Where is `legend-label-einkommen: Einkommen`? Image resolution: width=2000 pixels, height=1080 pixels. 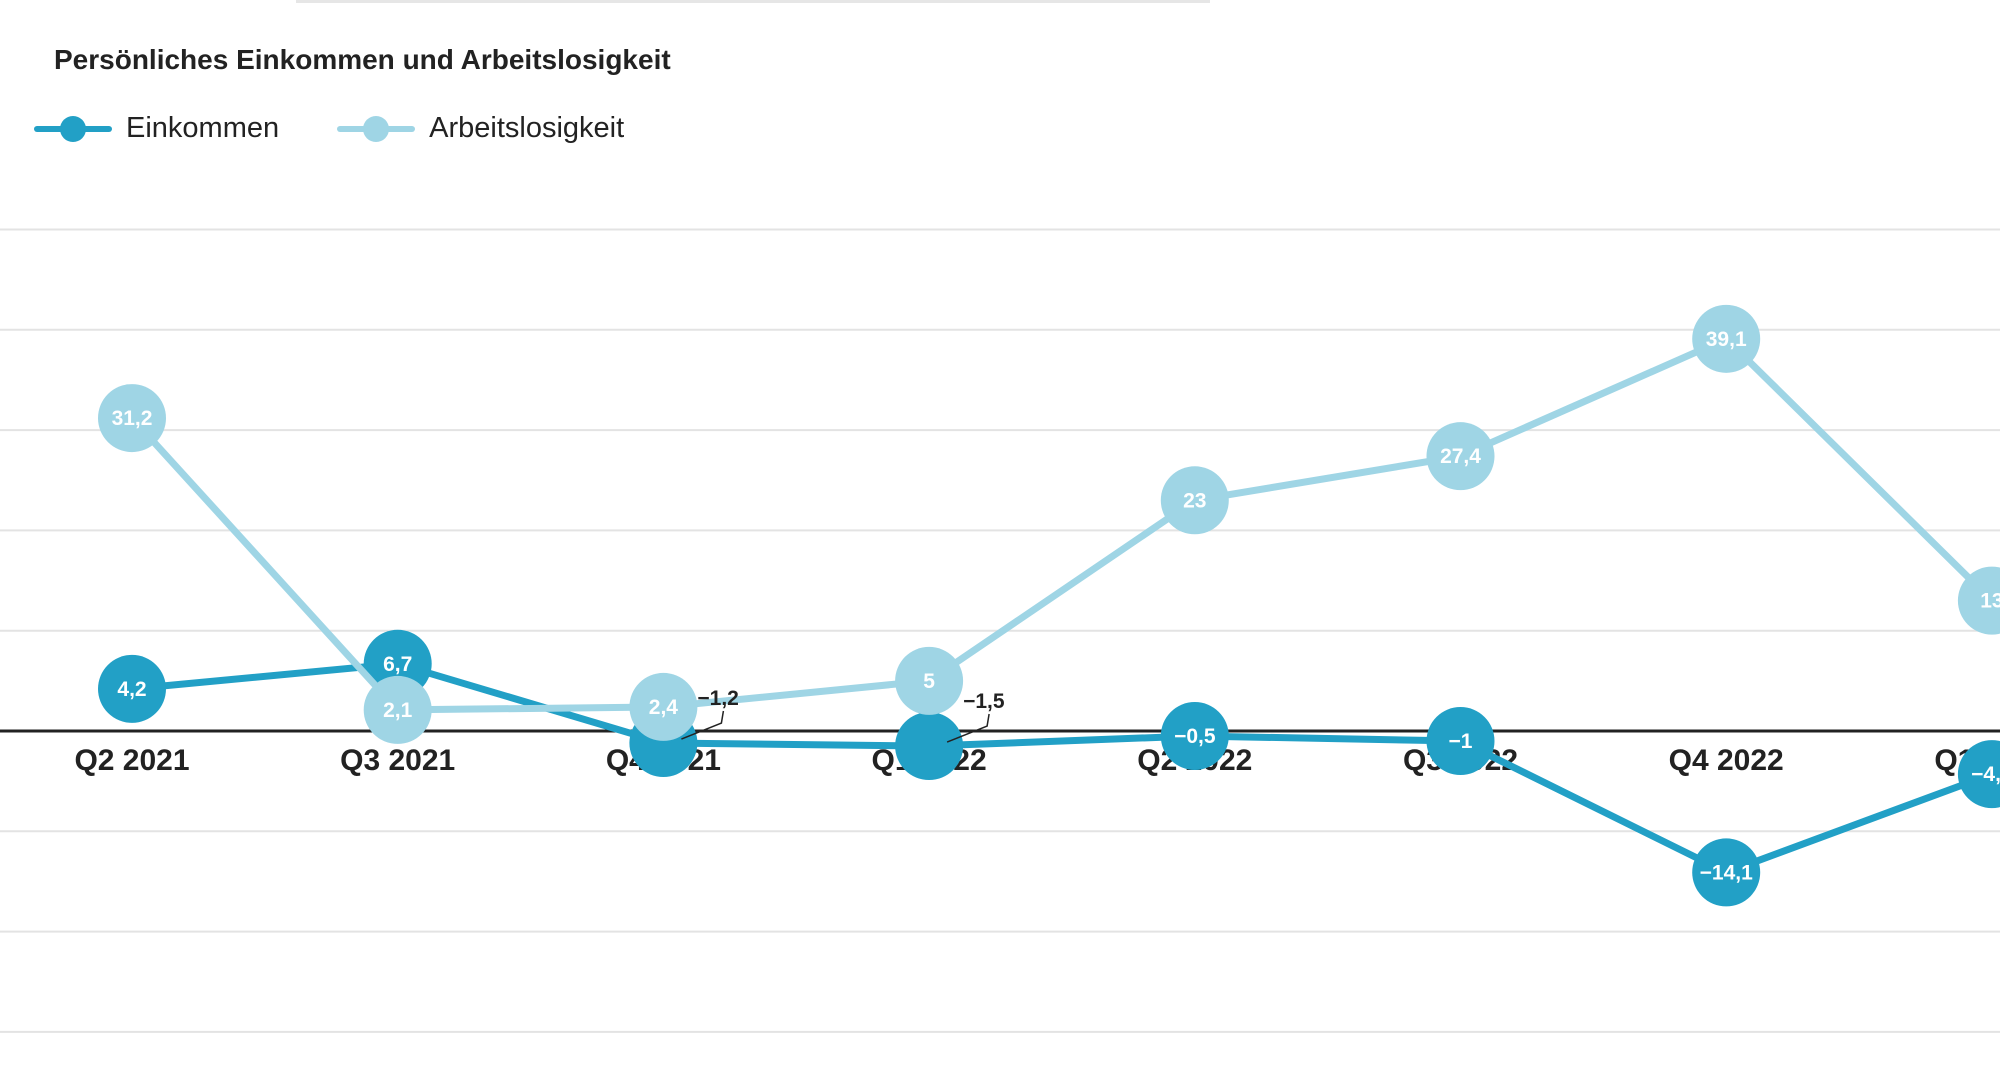 legend-label-einkommen: Einkommen is located at coordinates (203, 128).